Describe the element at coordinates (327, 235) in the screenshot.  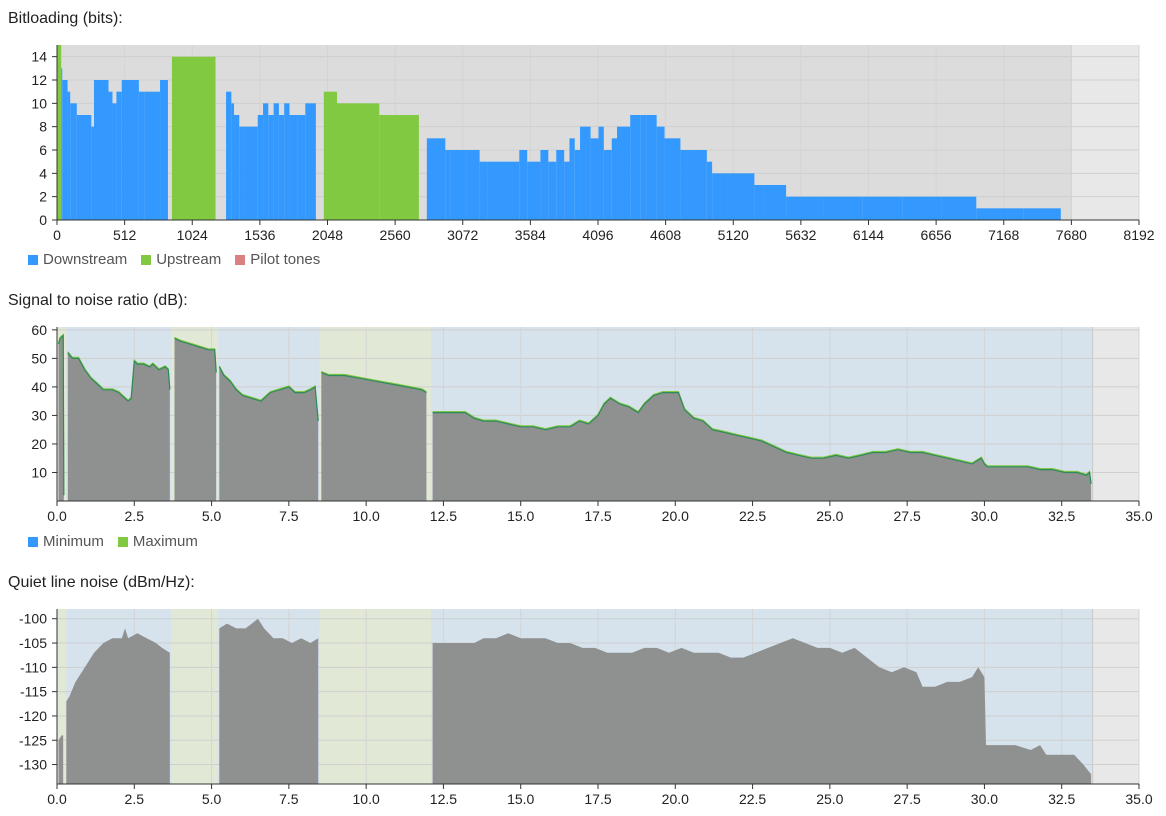
I see `x-tick-label: 2048` at that location.